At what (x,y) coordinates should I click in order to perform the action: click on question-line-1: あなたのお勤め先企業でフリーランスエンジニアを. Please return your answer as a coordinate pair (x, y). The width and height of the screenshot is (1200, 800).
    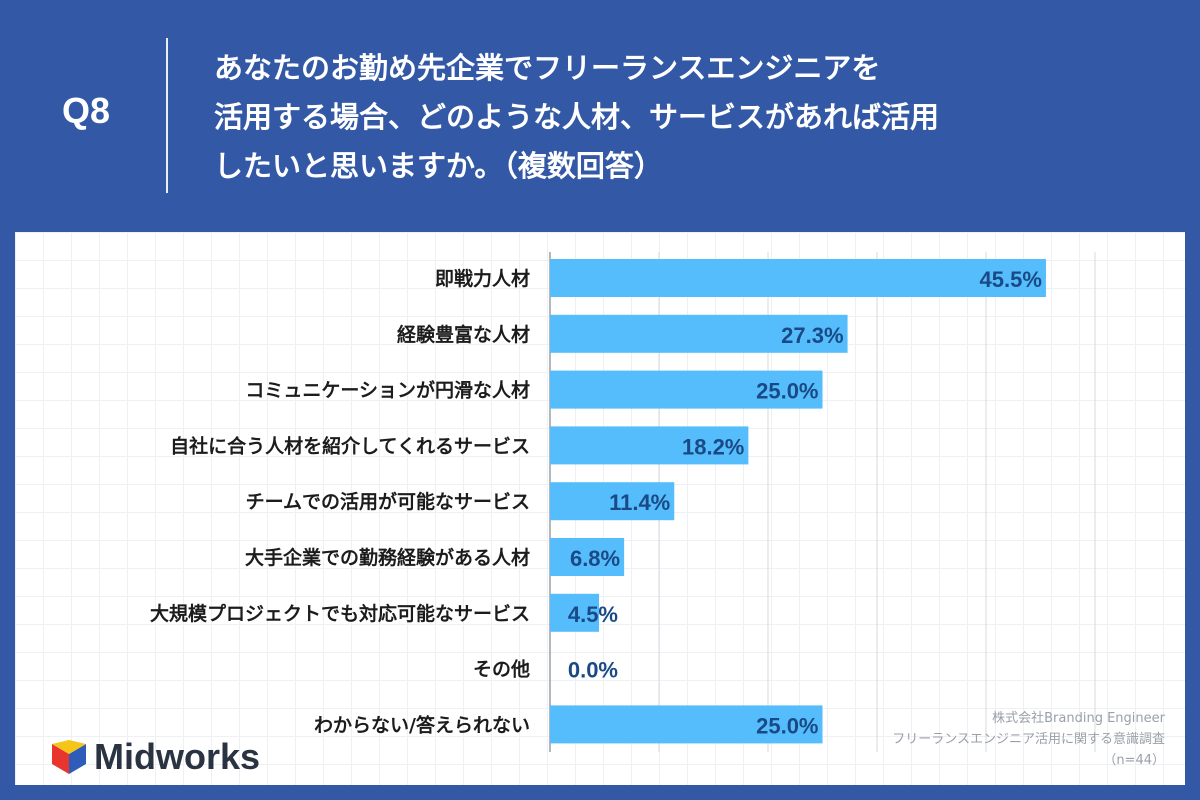
    Looking at the image, I should click on (547, 68).